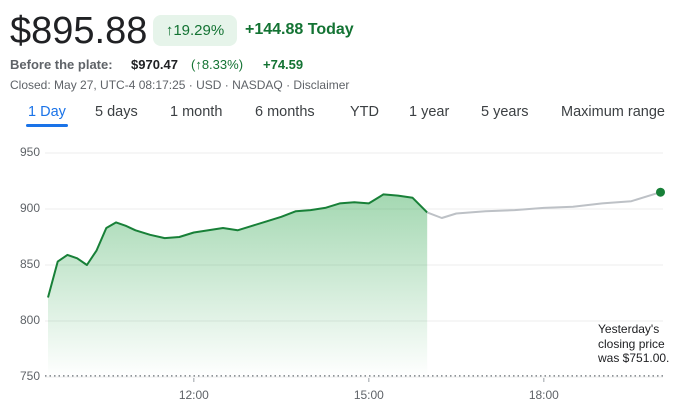 The image size is (696, 412). I want to click on end-dot, so click(660, 192).